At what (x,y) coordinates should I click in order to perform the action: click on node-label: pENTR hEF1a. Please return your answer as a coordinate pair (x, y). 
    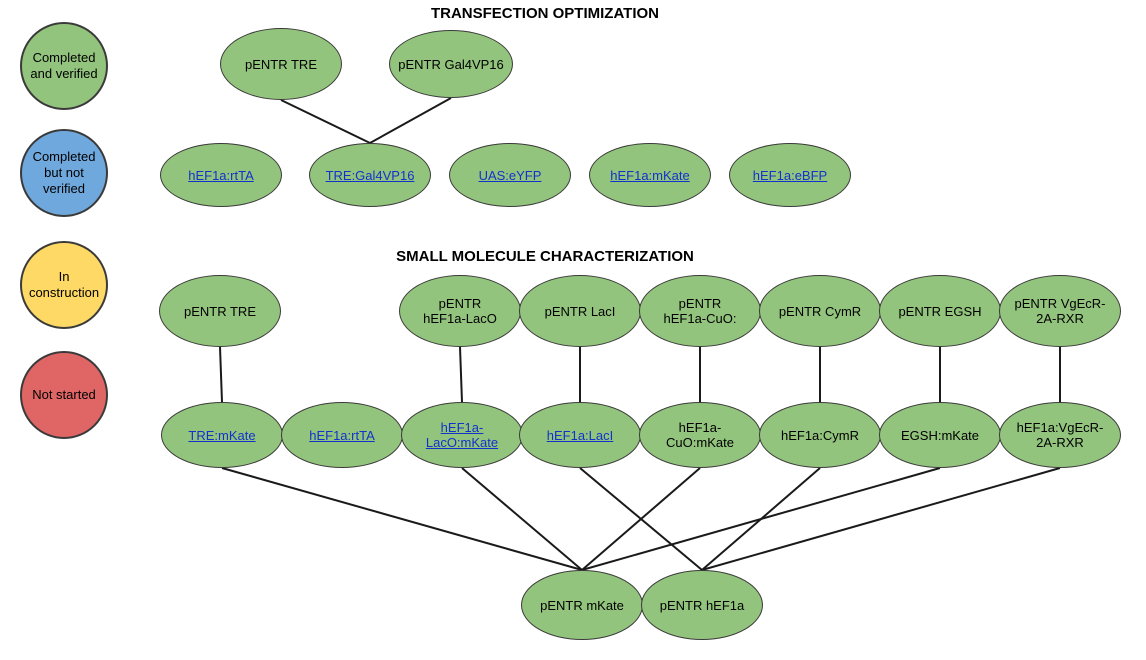
    Looking at the image, I should click on (702, 605).